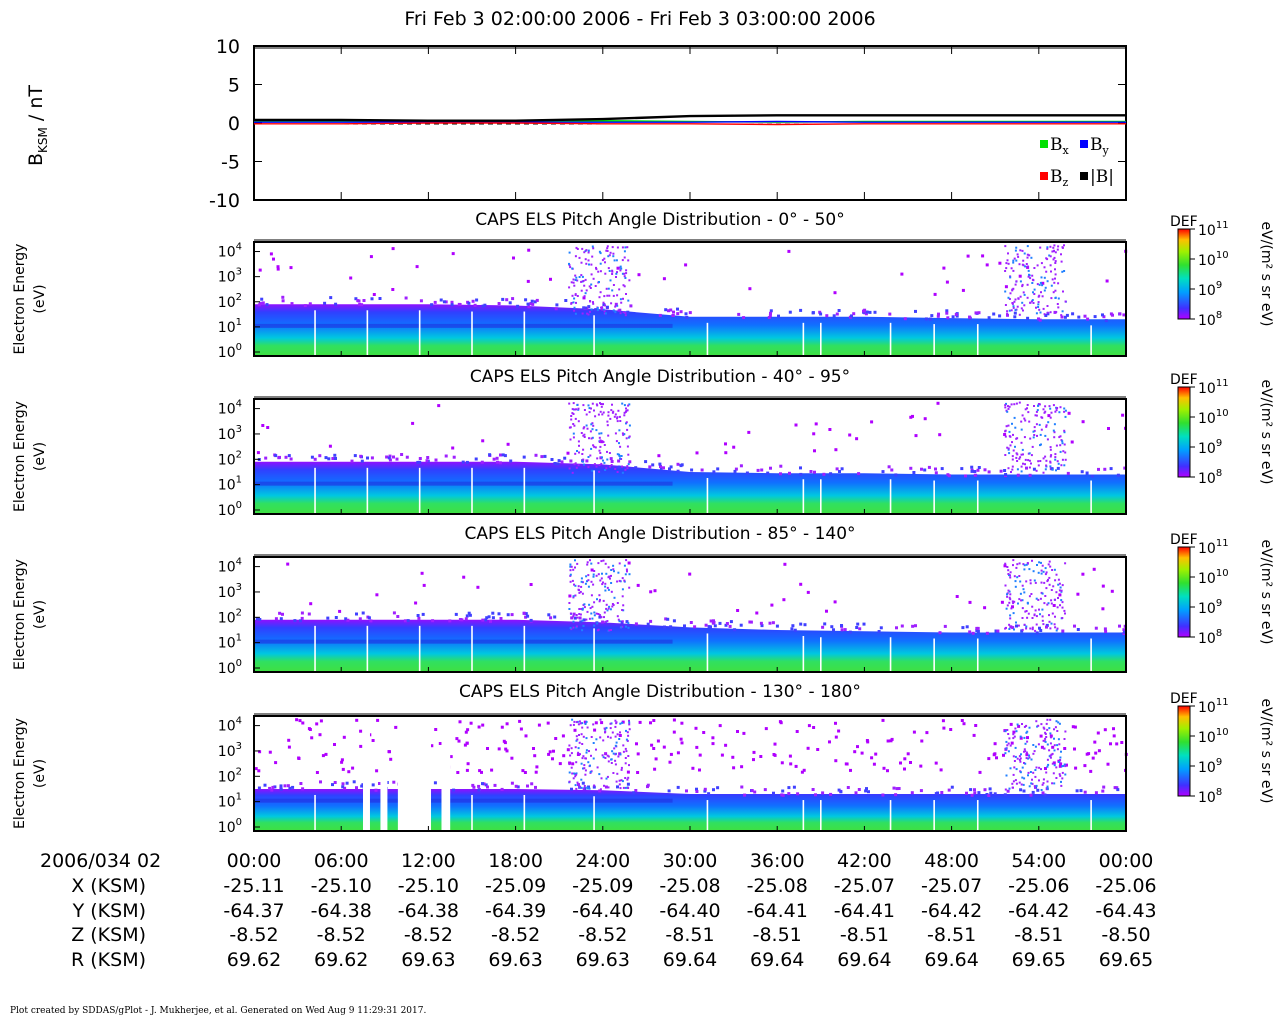  I want to click on colorbar-tick-label: 109, so click(1210, 289).